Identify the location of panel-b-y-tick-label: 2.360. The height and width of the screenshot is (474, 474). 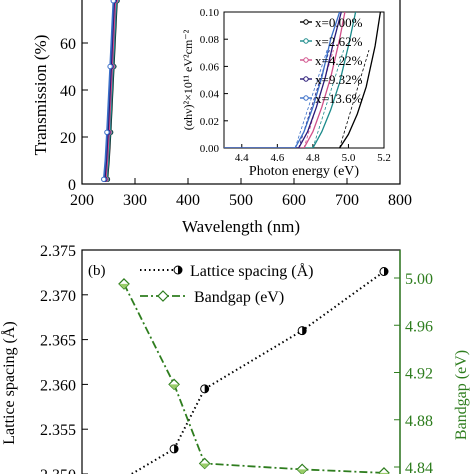
(58, 385).